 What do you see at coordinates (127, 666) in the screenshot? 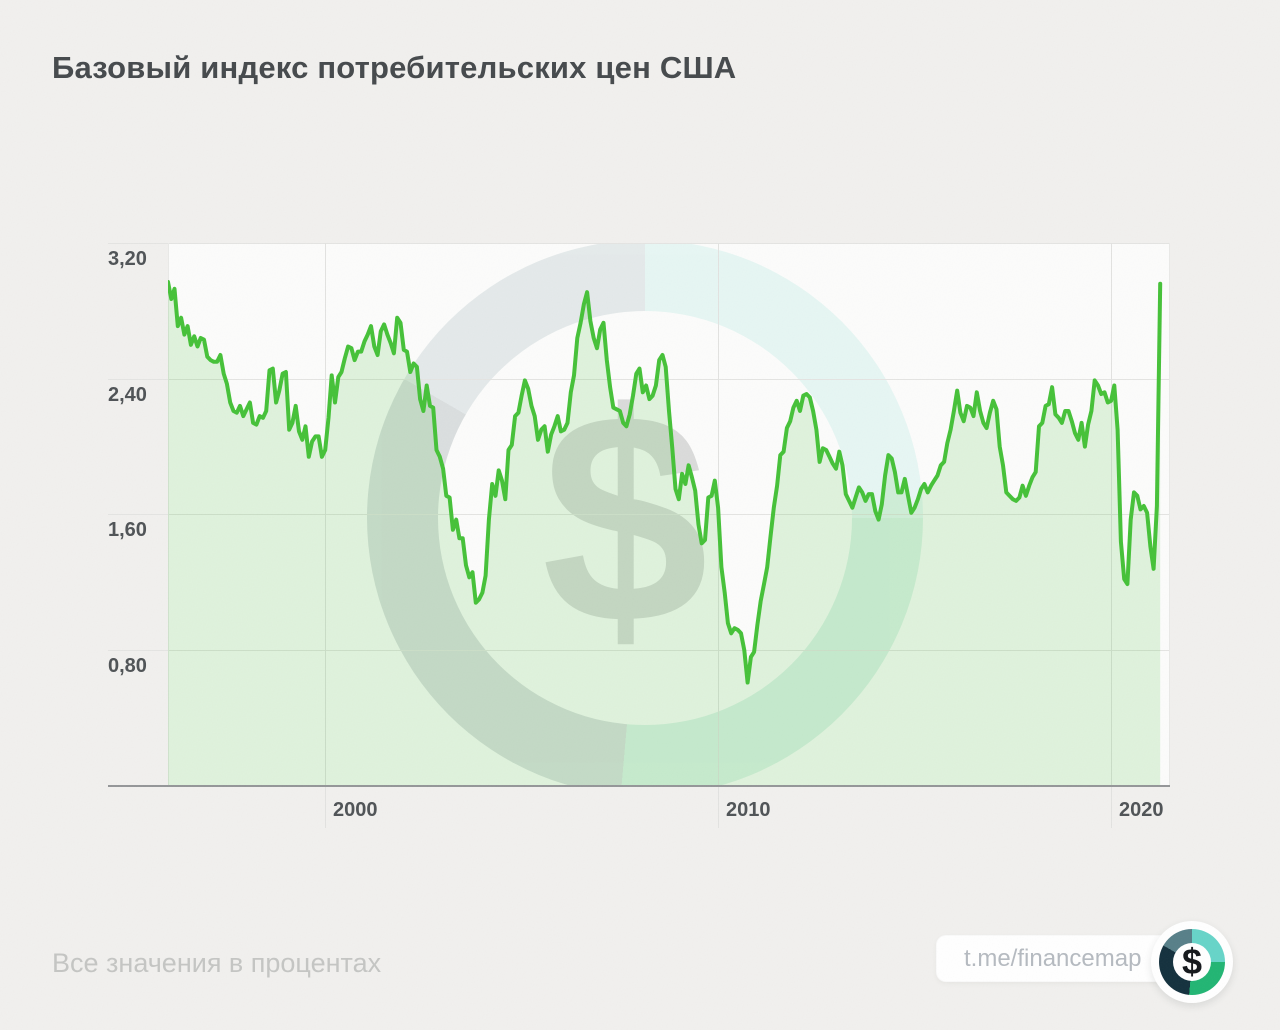
I see `y-tick-label: 0,80` at bounding box center [127, 666].